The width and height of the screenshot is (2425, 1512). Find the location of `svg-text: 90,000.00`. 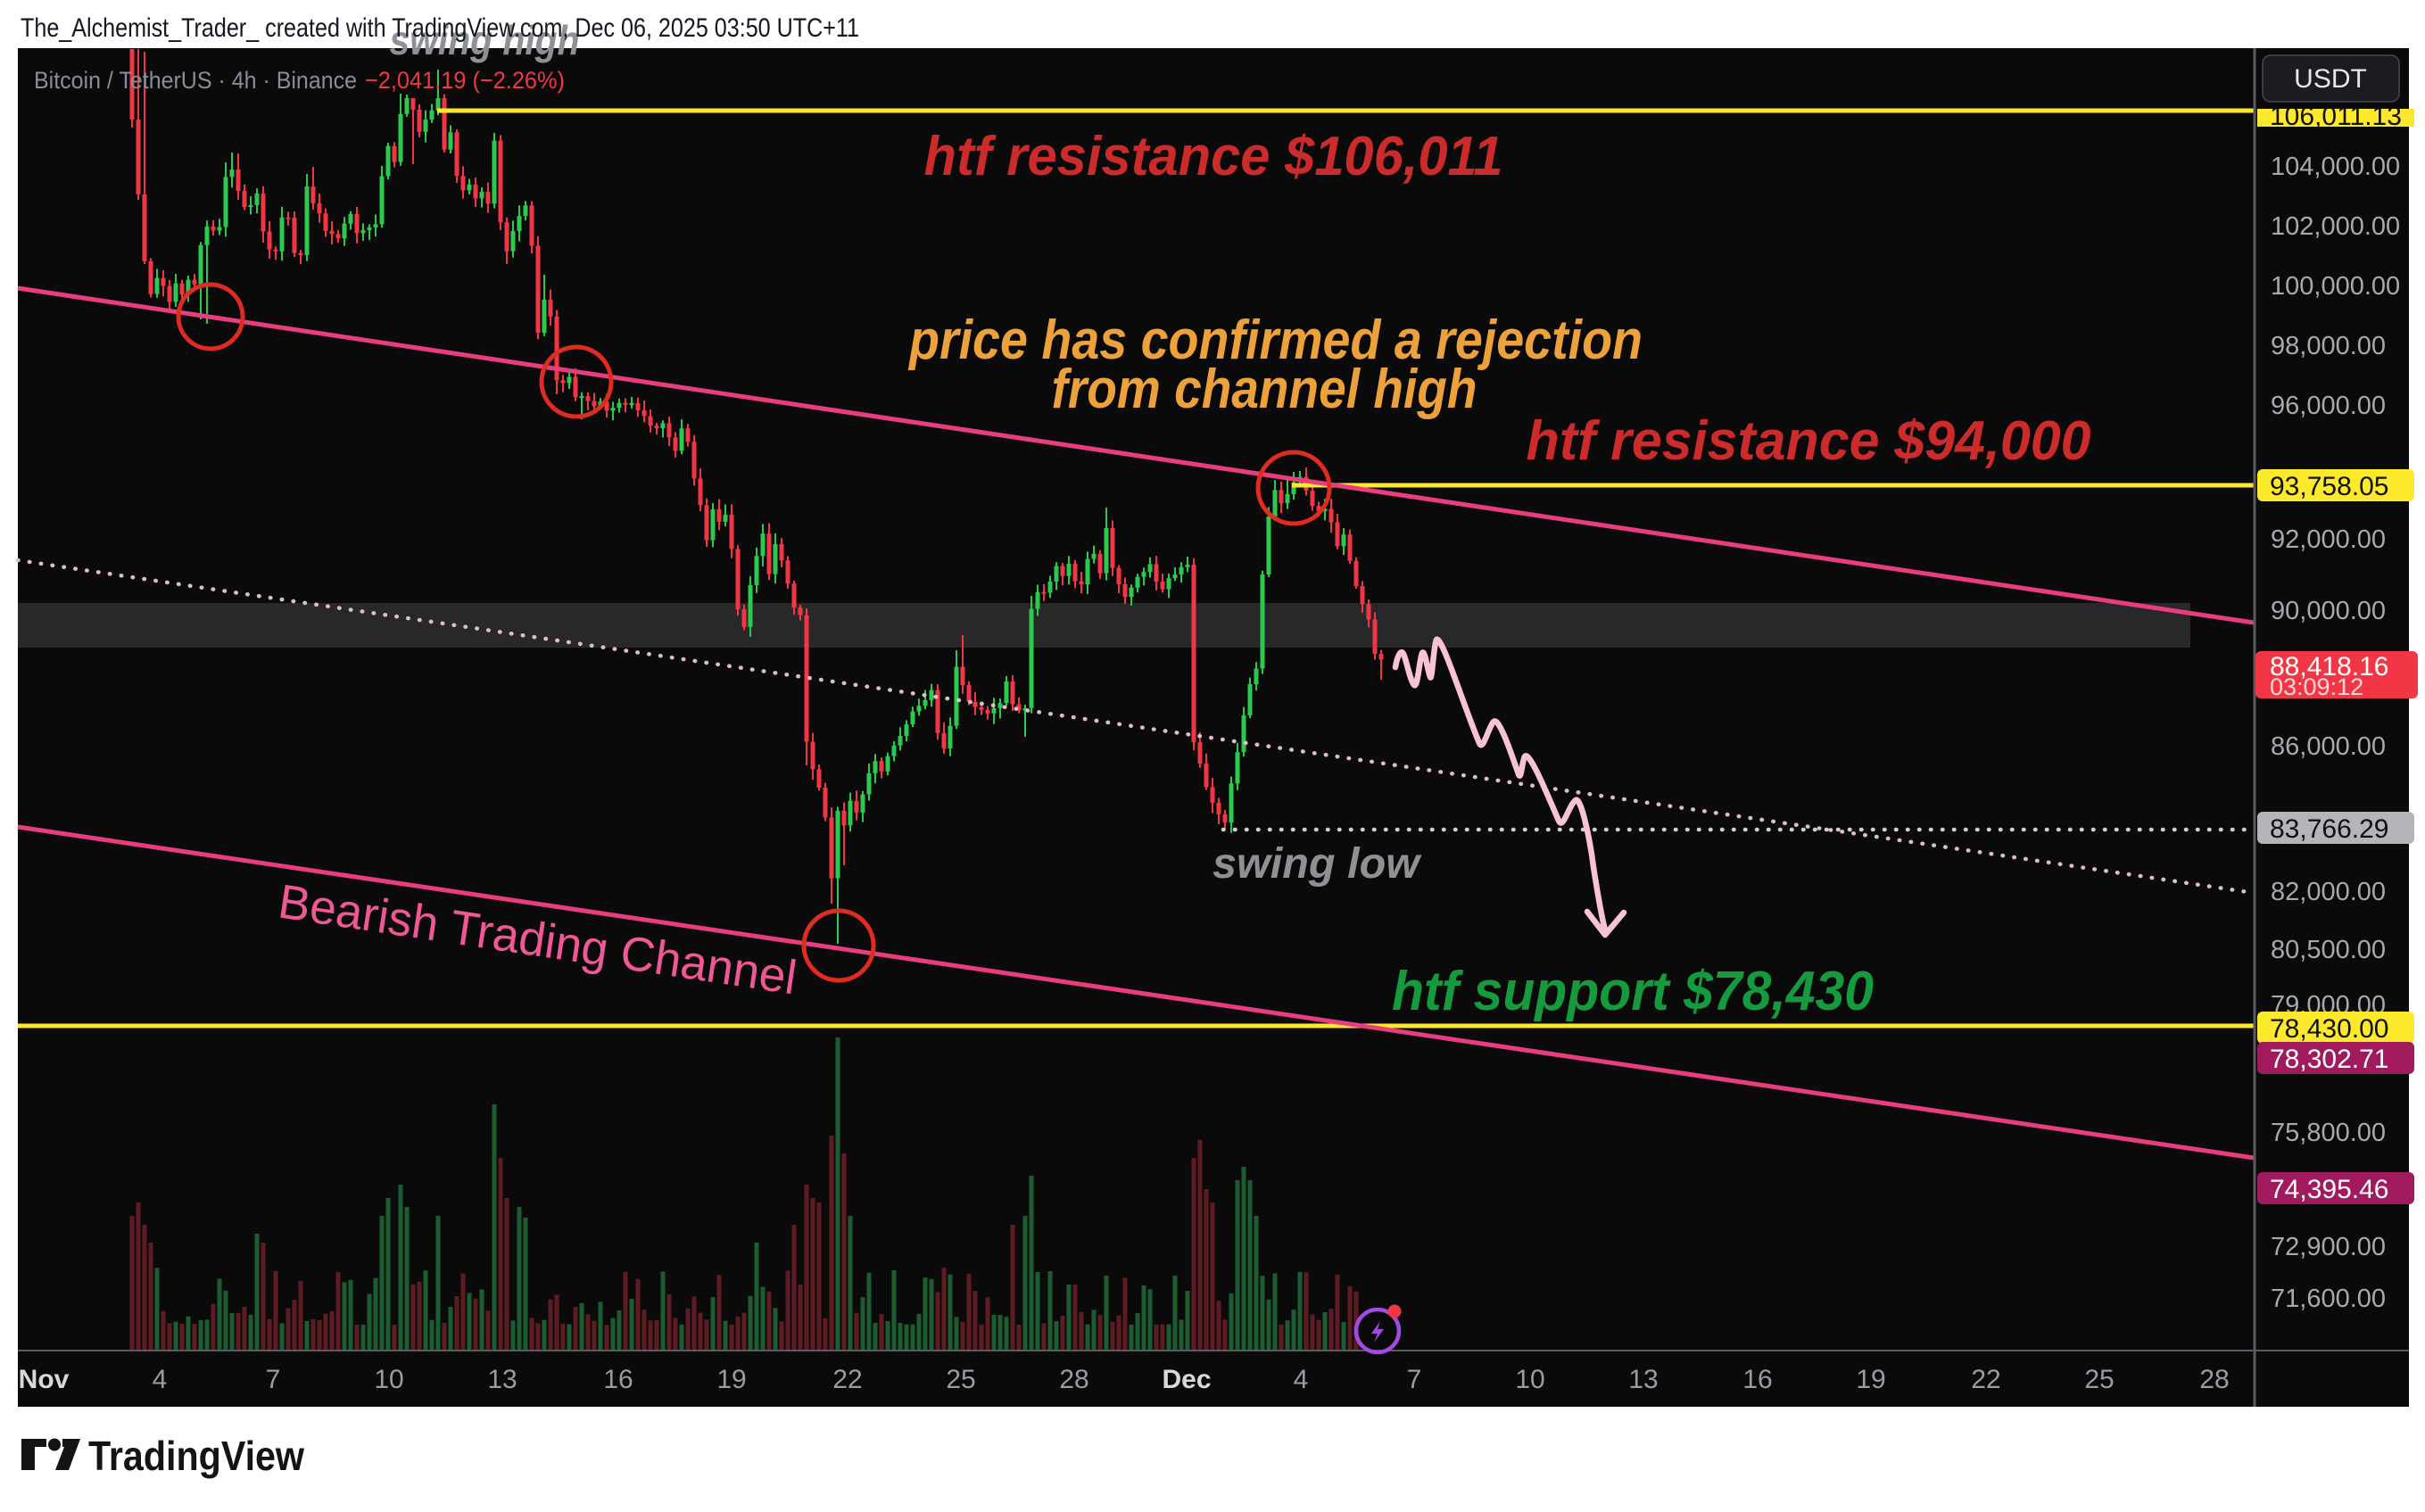

svg-text: 90,000.00 is located at coordinates (2328, 611).